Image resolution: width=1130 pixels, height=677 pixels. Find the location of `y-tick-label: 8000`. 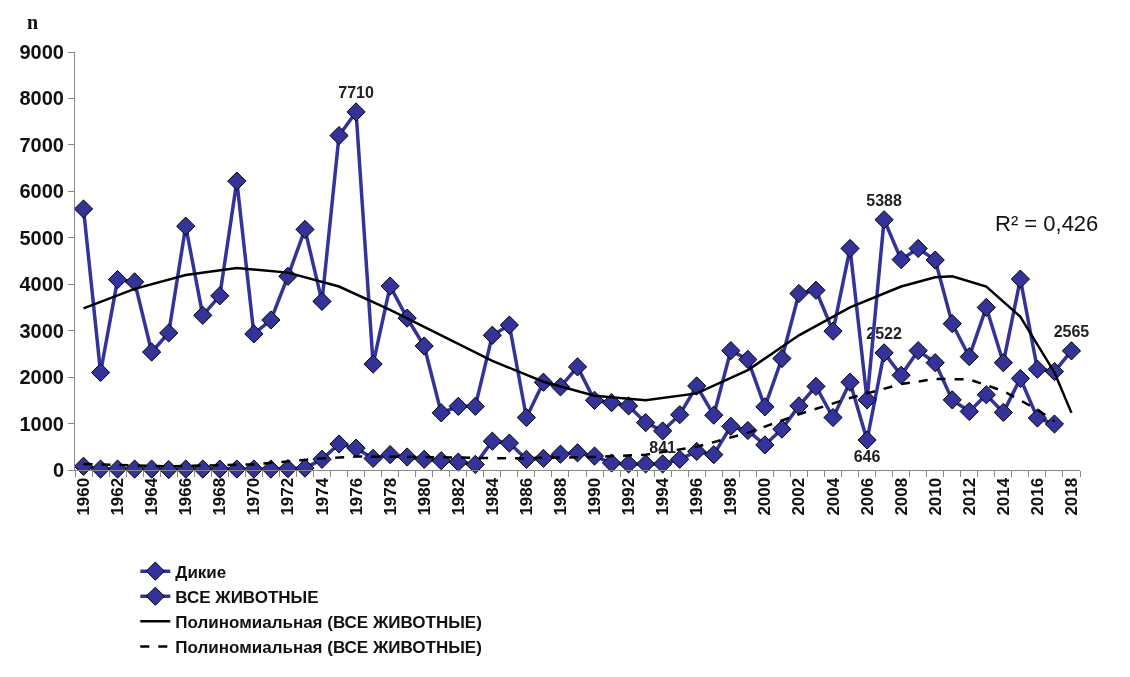

y-tick-label: 8000 is located at coordinates (41, 98).